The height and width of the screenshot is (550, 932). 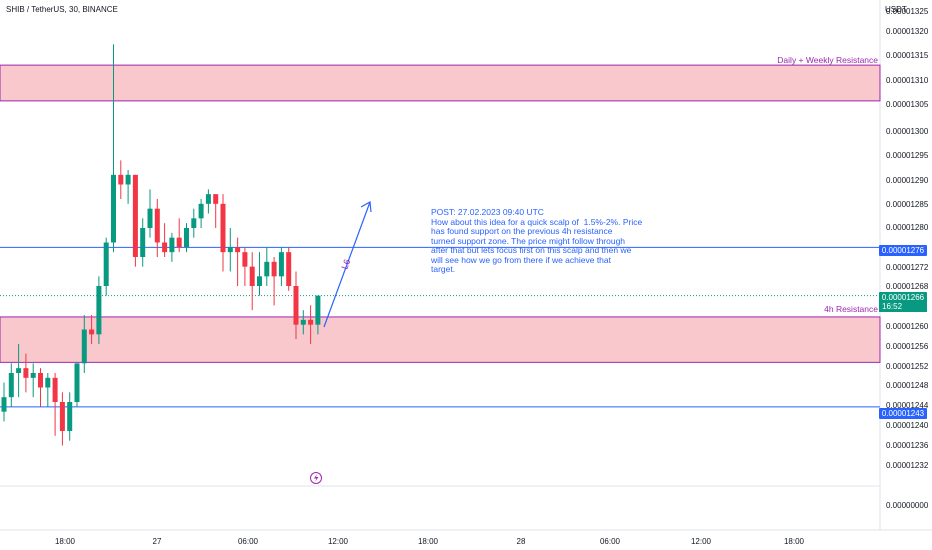 I want to click on price-axis-label: 0.00001295, so click(x=907, y=155).